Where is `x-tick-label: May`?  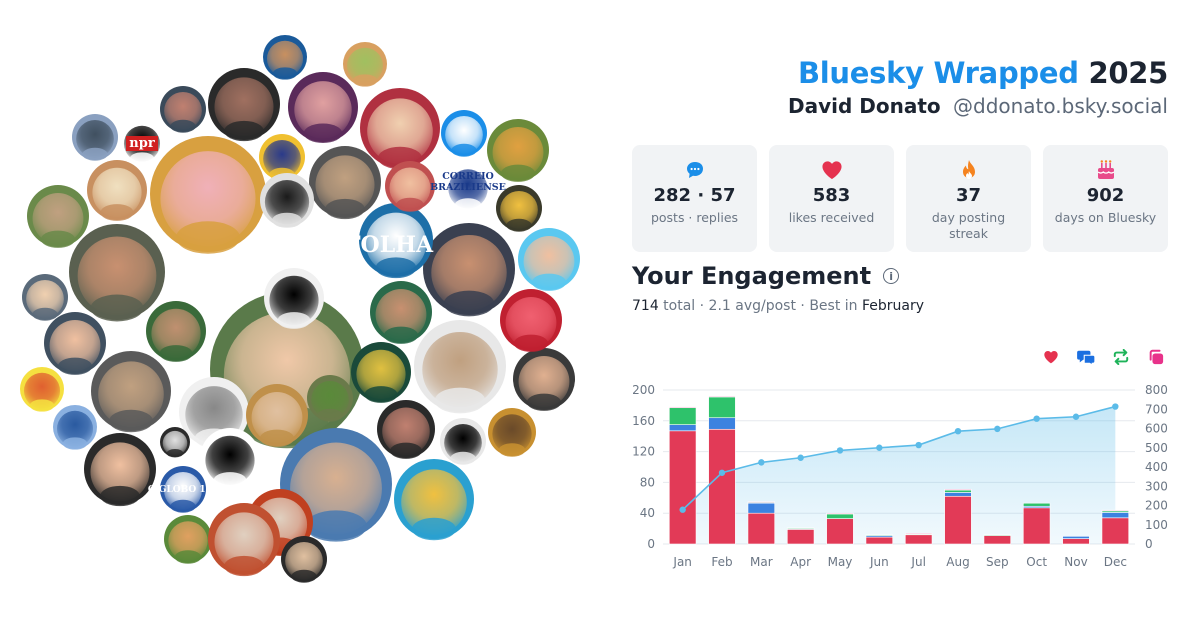
x-tick-label: May is located at coordinates (840, 562).